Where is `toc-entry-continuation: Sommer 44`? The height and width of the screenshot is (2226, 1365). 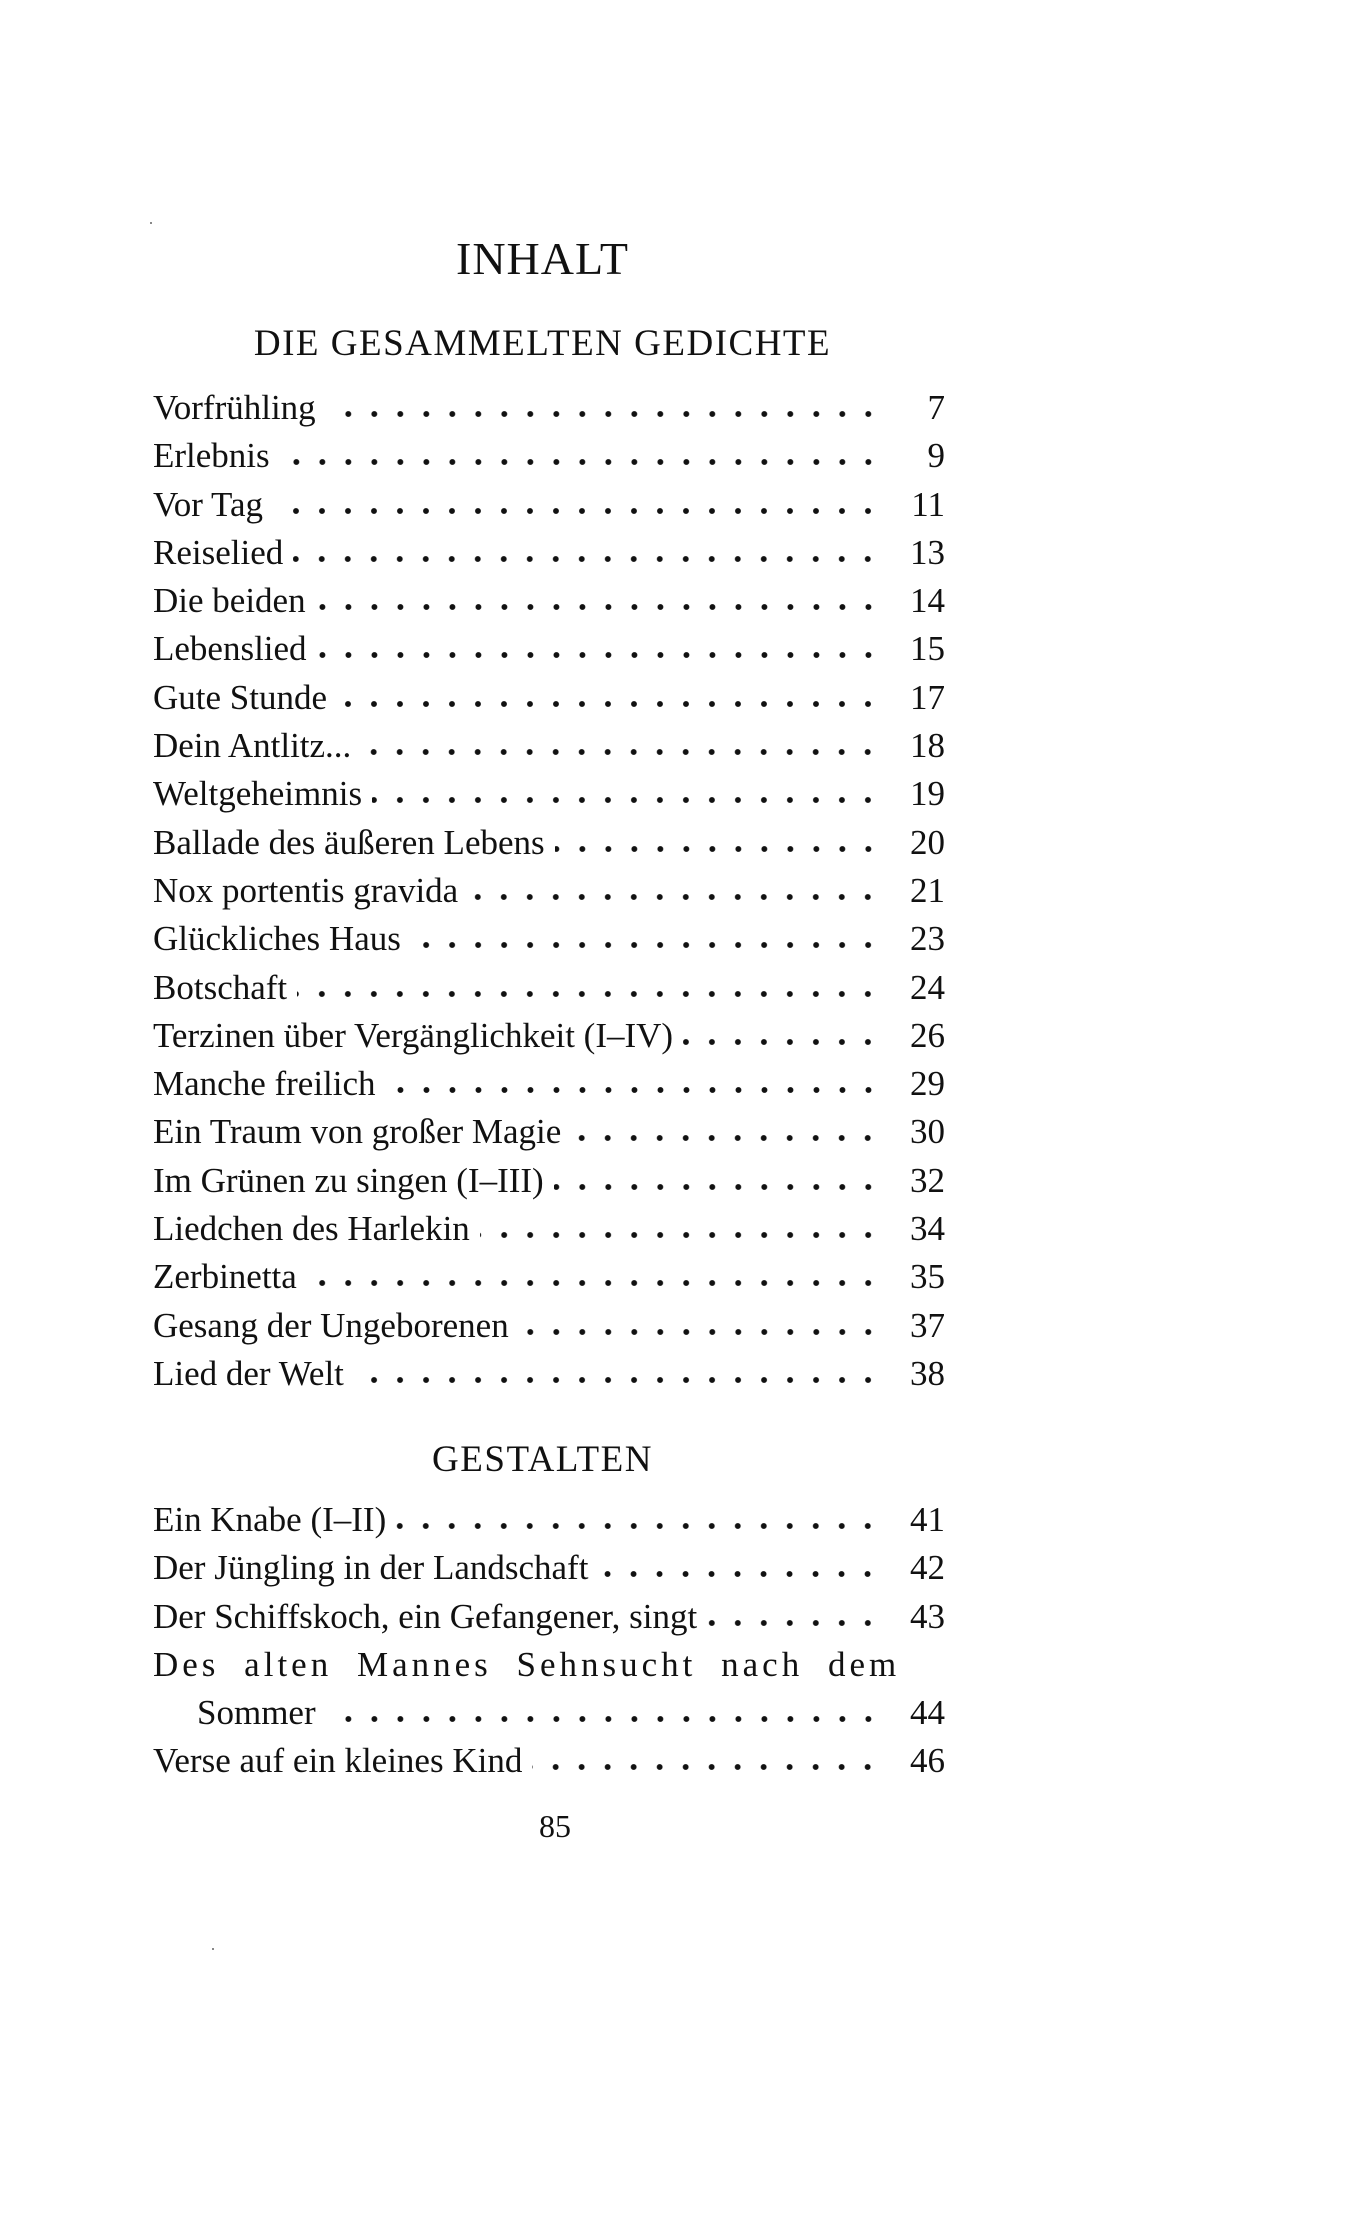 toc-entry-continuation: Sommer 44 is located at coordinates (549, 1713).